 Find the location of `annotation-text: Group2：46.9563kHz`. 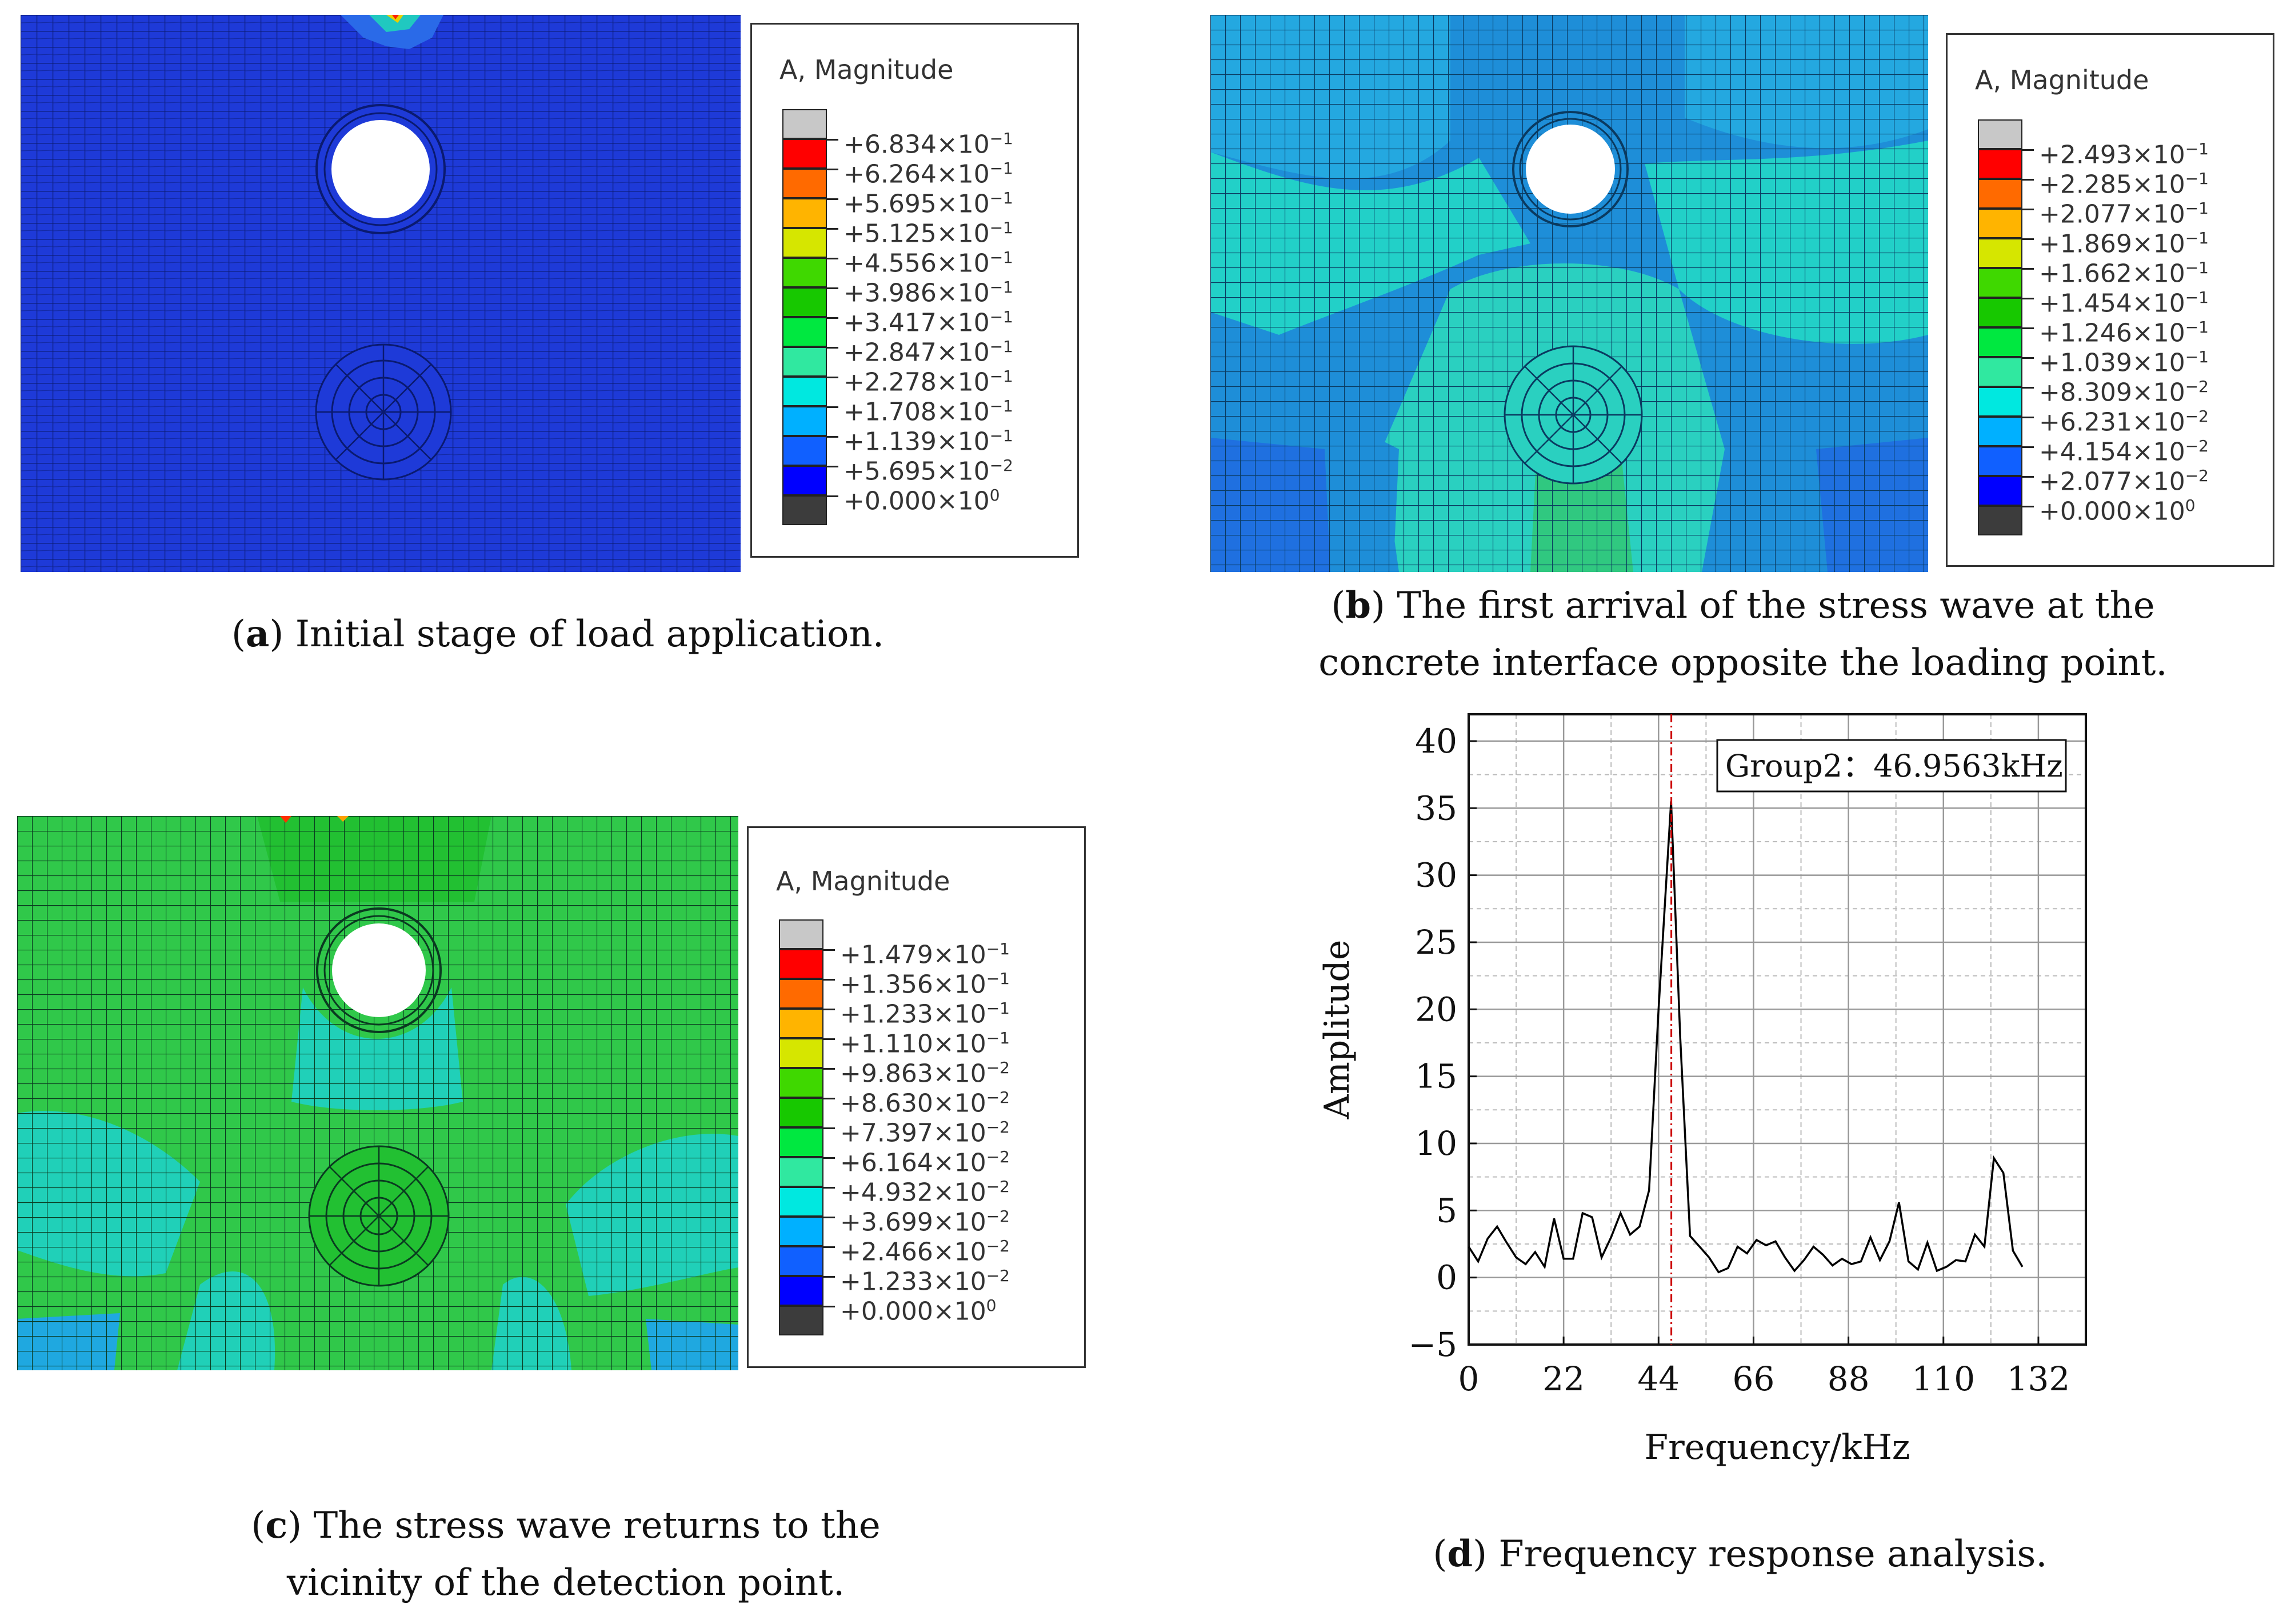

annotation-text: Group2：46.9563kHz is located at coordinates (1894, 766).